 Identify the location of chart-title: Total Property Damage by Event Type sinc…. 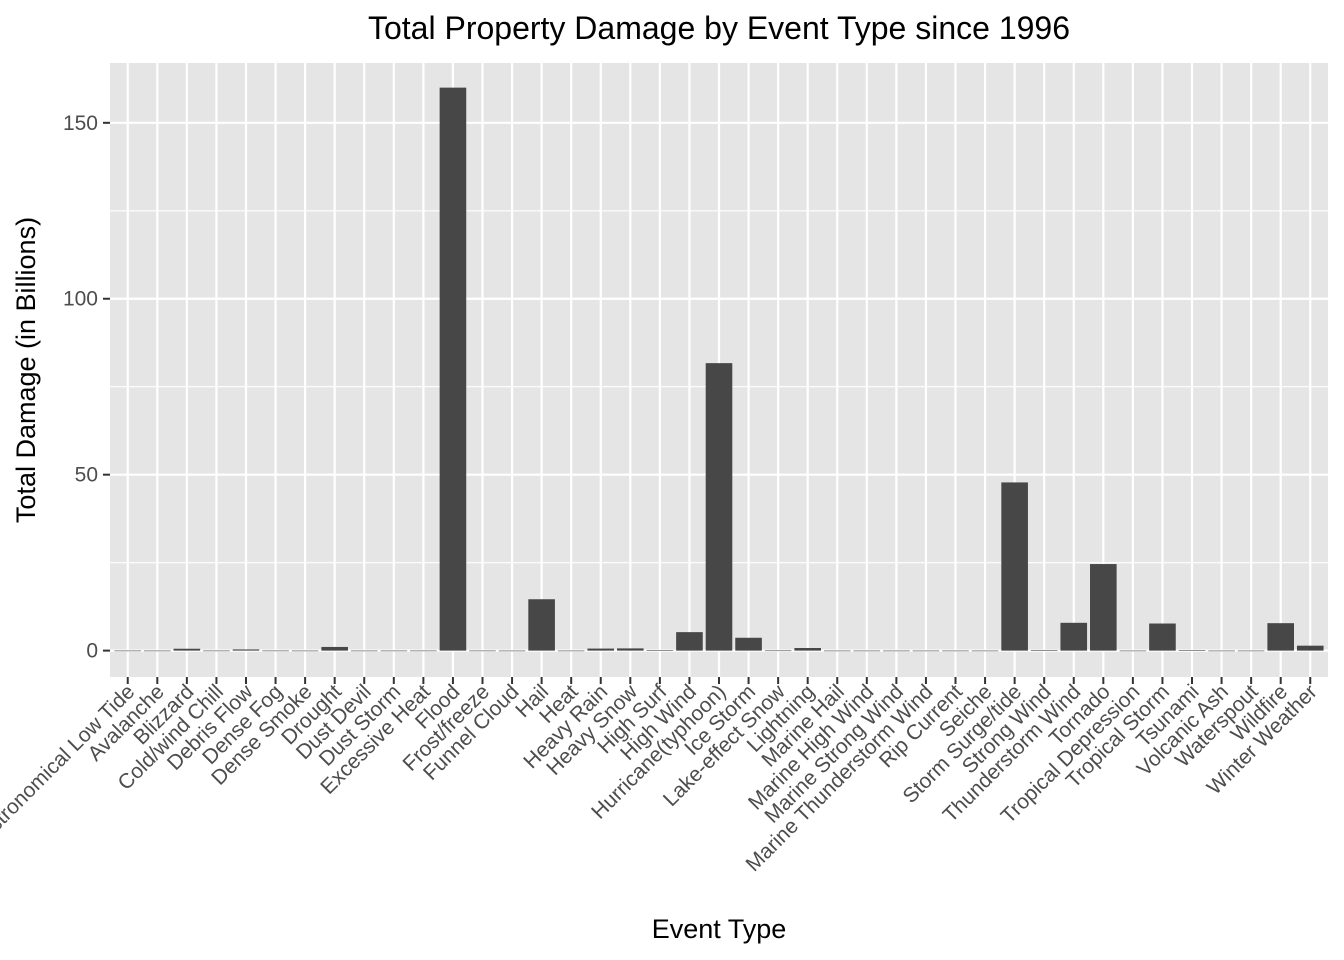
(719, 28).